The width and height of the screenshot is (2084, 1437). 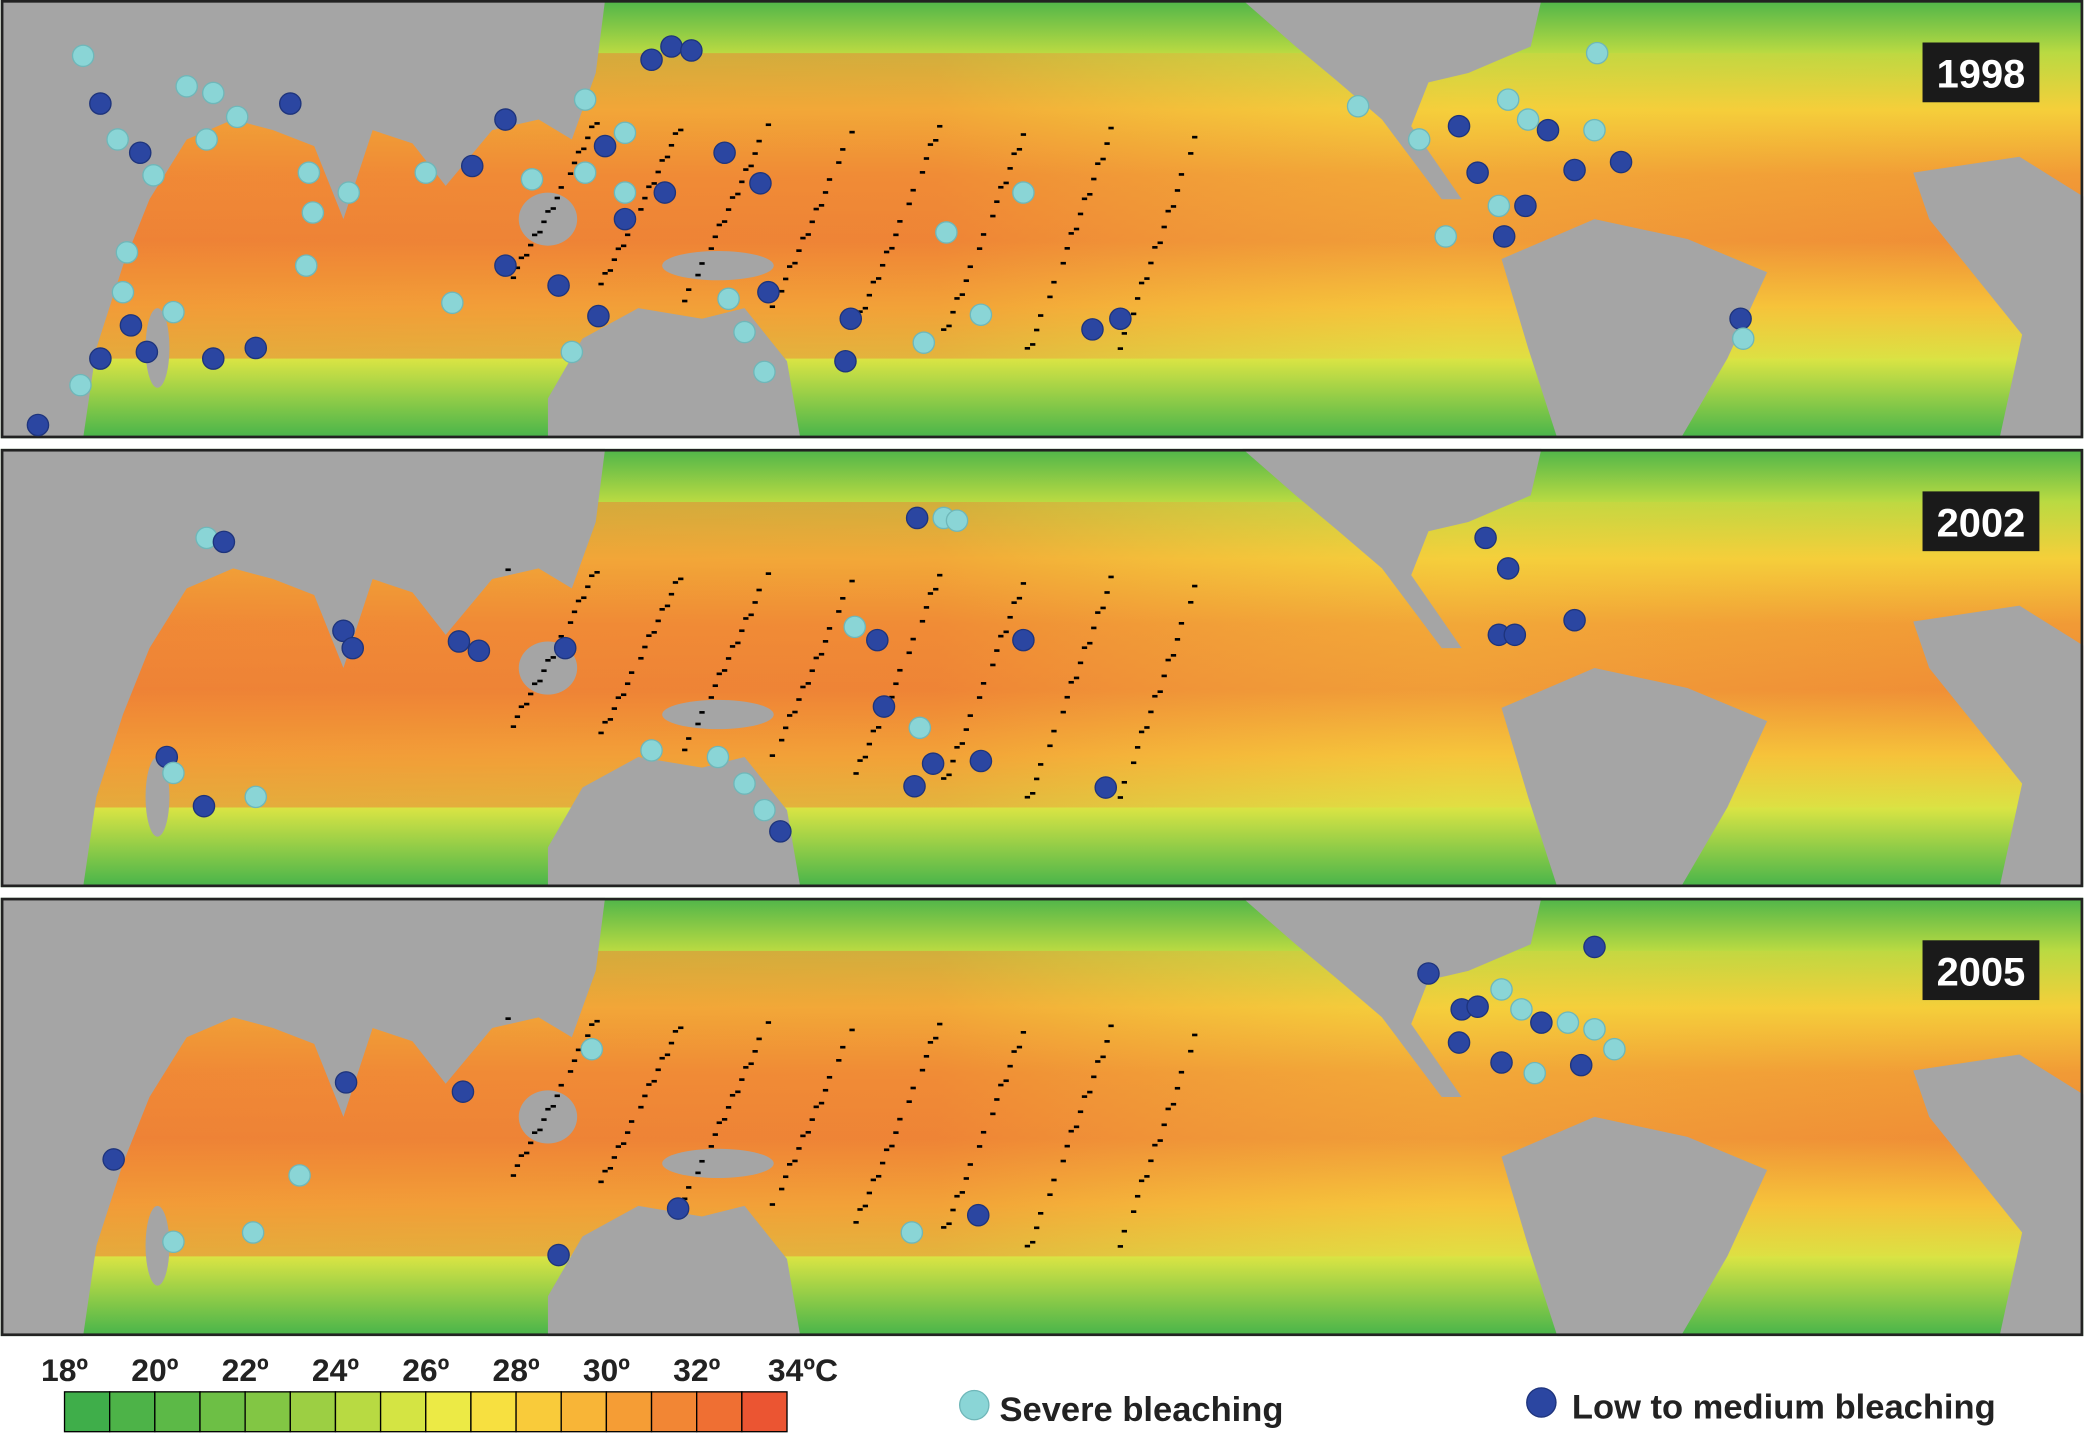 I want to click on year-label: 1998, so click(x=1981, y=75).